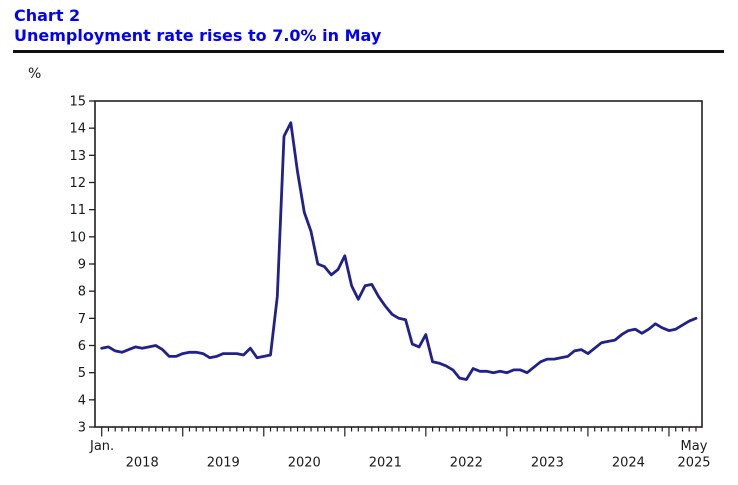 The height and width of the screenshot is (485, 738). Describe the element at coordinates (77, 156) in the screenshot. I see `y-axis-tick-label: 13` at that location.